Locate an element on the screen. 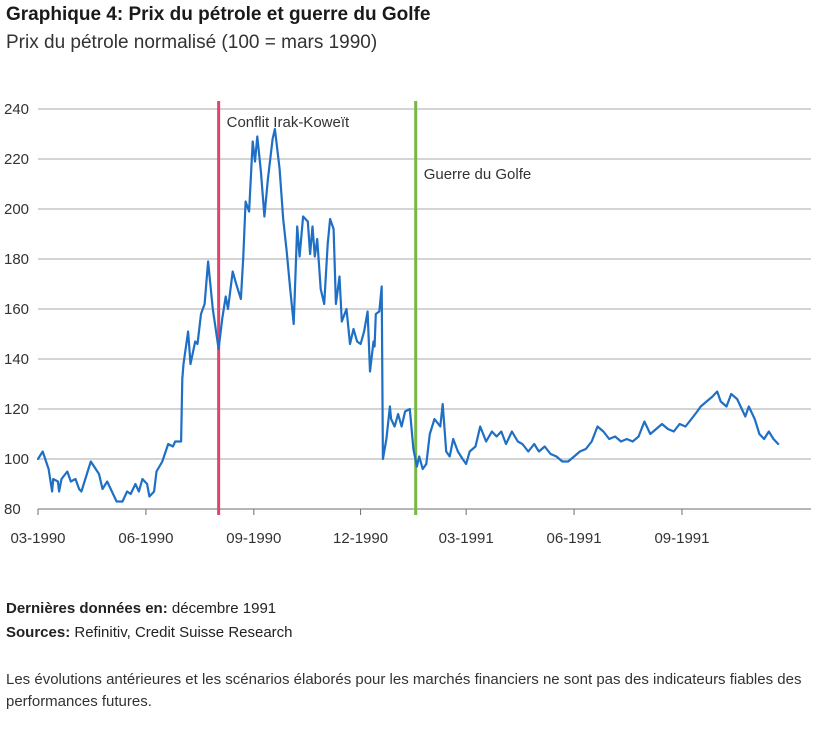 This screenshot has width=819, height=734. y-tick-label: 140 is located at coordinates (16, 359).